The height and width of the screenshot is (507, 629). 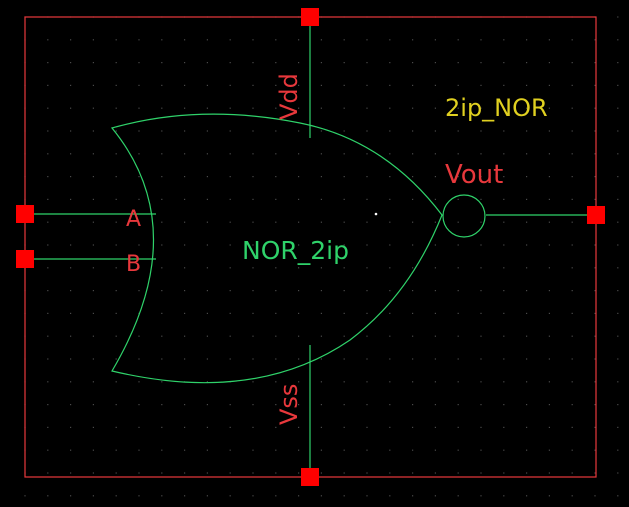 I want to click on pin-vss, so click(x=310, y=477).